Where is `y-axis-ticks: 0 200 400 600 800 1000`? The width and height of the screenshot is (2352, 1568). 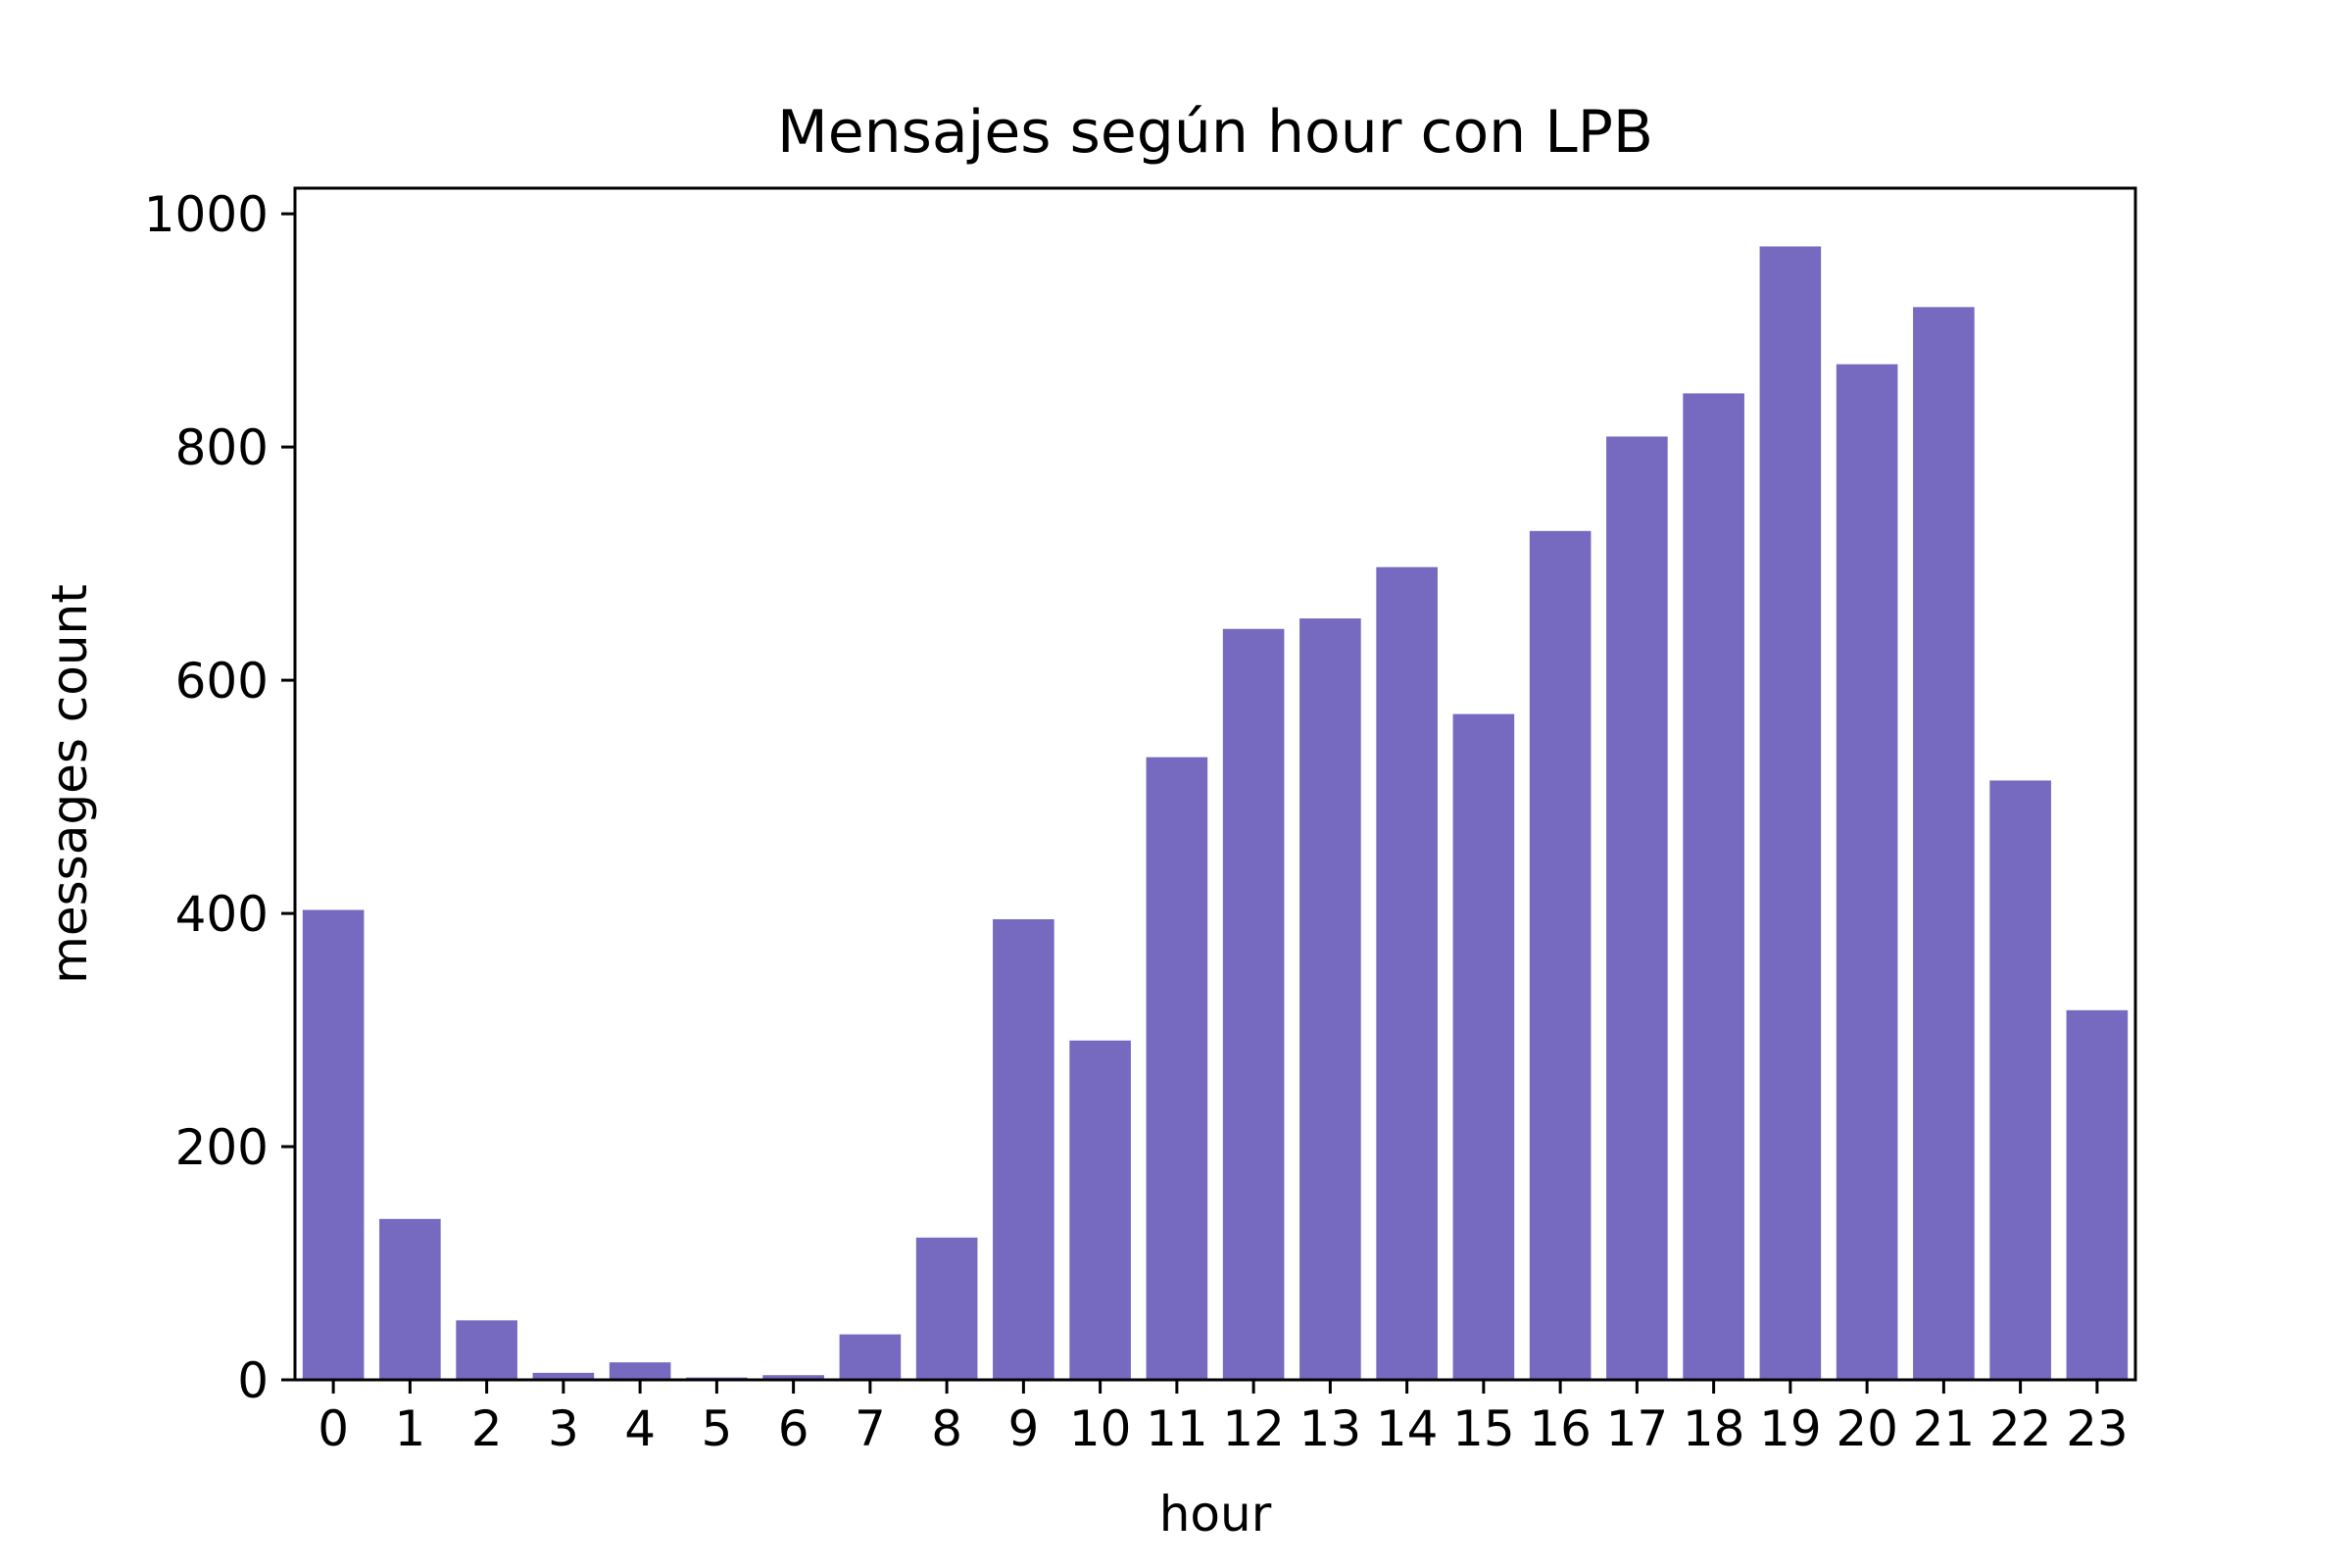 y-axis-ticks: 0 200 400 600 800 1000 is located at coordinates (219, 797).